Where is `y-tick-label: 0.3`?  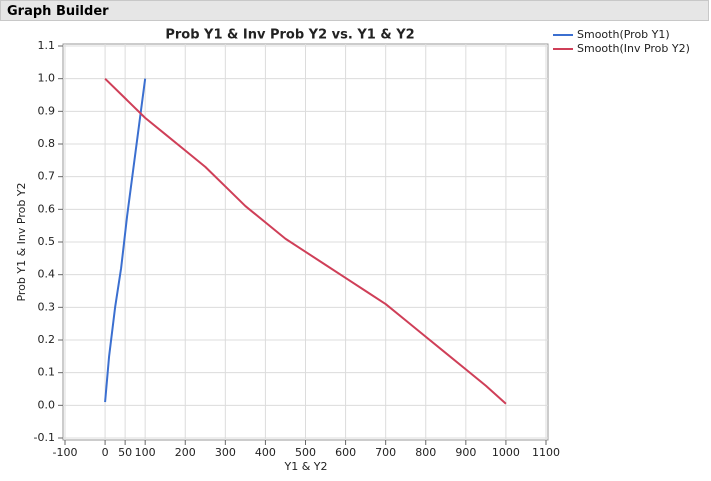
y-tick-label: 0.3 is located at coordinates (47, 306).